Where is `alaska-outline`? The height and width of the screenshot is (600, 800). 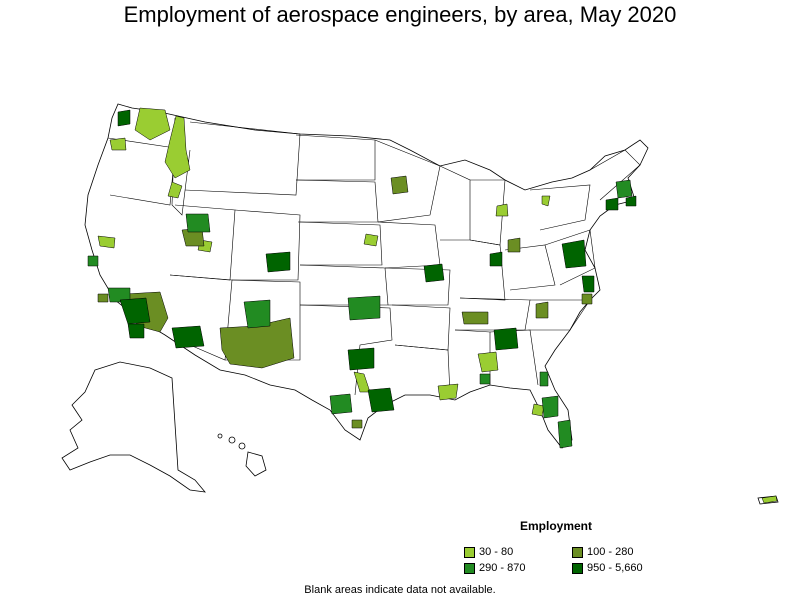
alaska-outline is located at coordinates (133, 427).